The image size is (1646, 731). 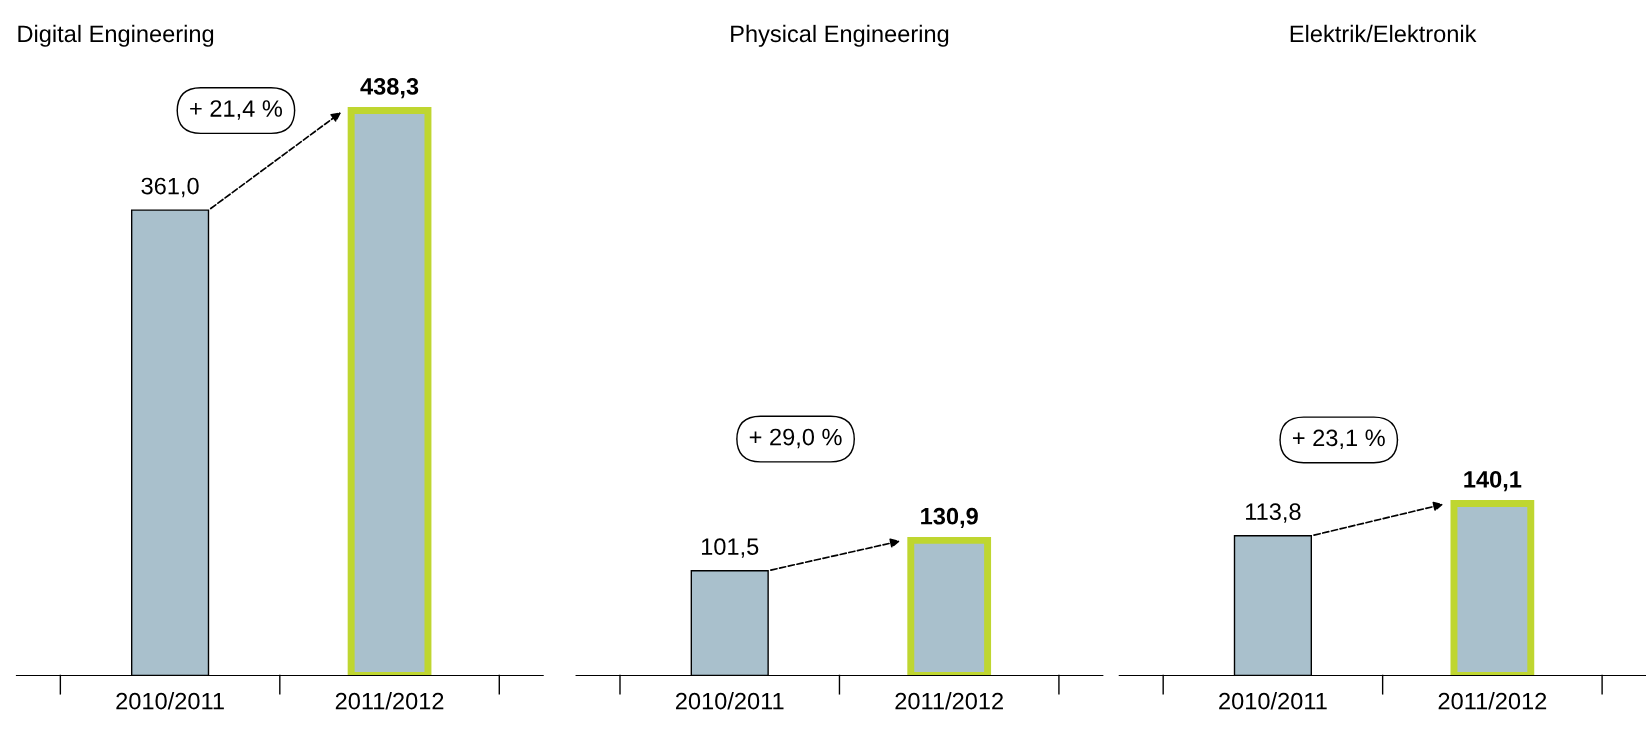 What do you see at coordinates (236, 110) in the screenshot?
I see `annotation: + 21,4 %` at bounding box center [236, 110].